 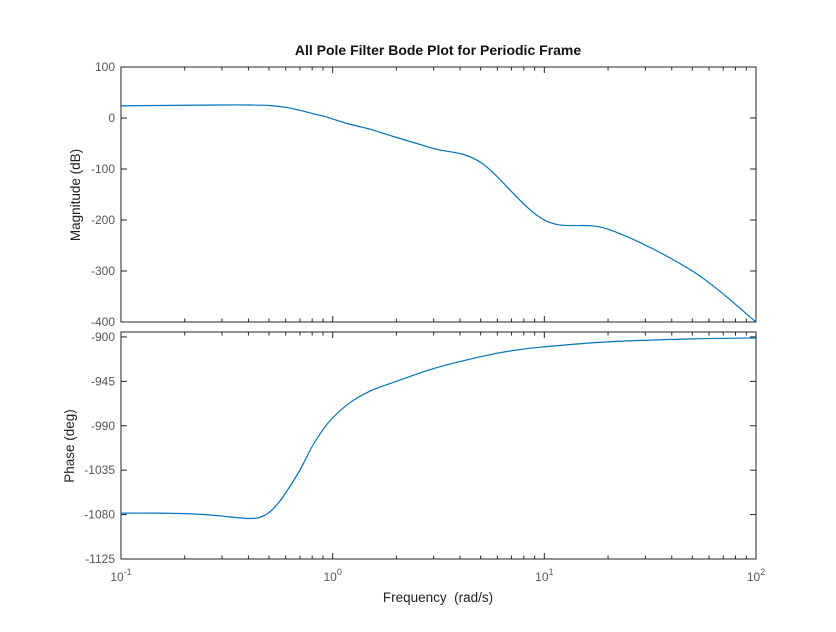 What do you see at coordinates (438, 597) in the screenshot?
I see `x-axis-label: Frequency (rad/s)` at bounding box center [438, 597].